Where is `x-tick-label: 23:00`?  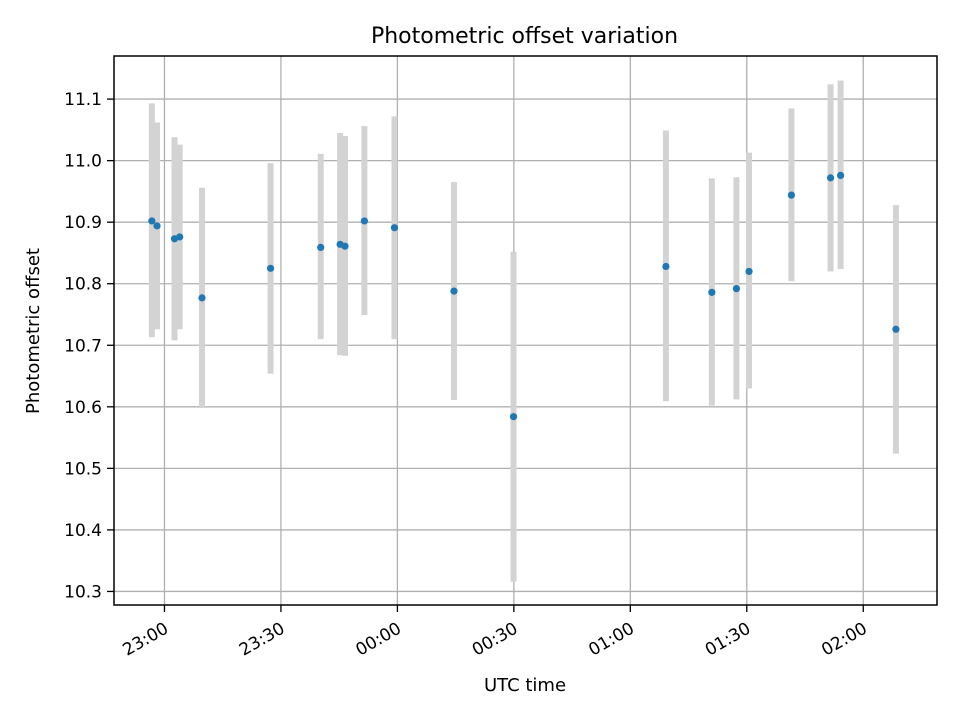 x-tick-label: 23:00 is located at coordinates (146, 640).